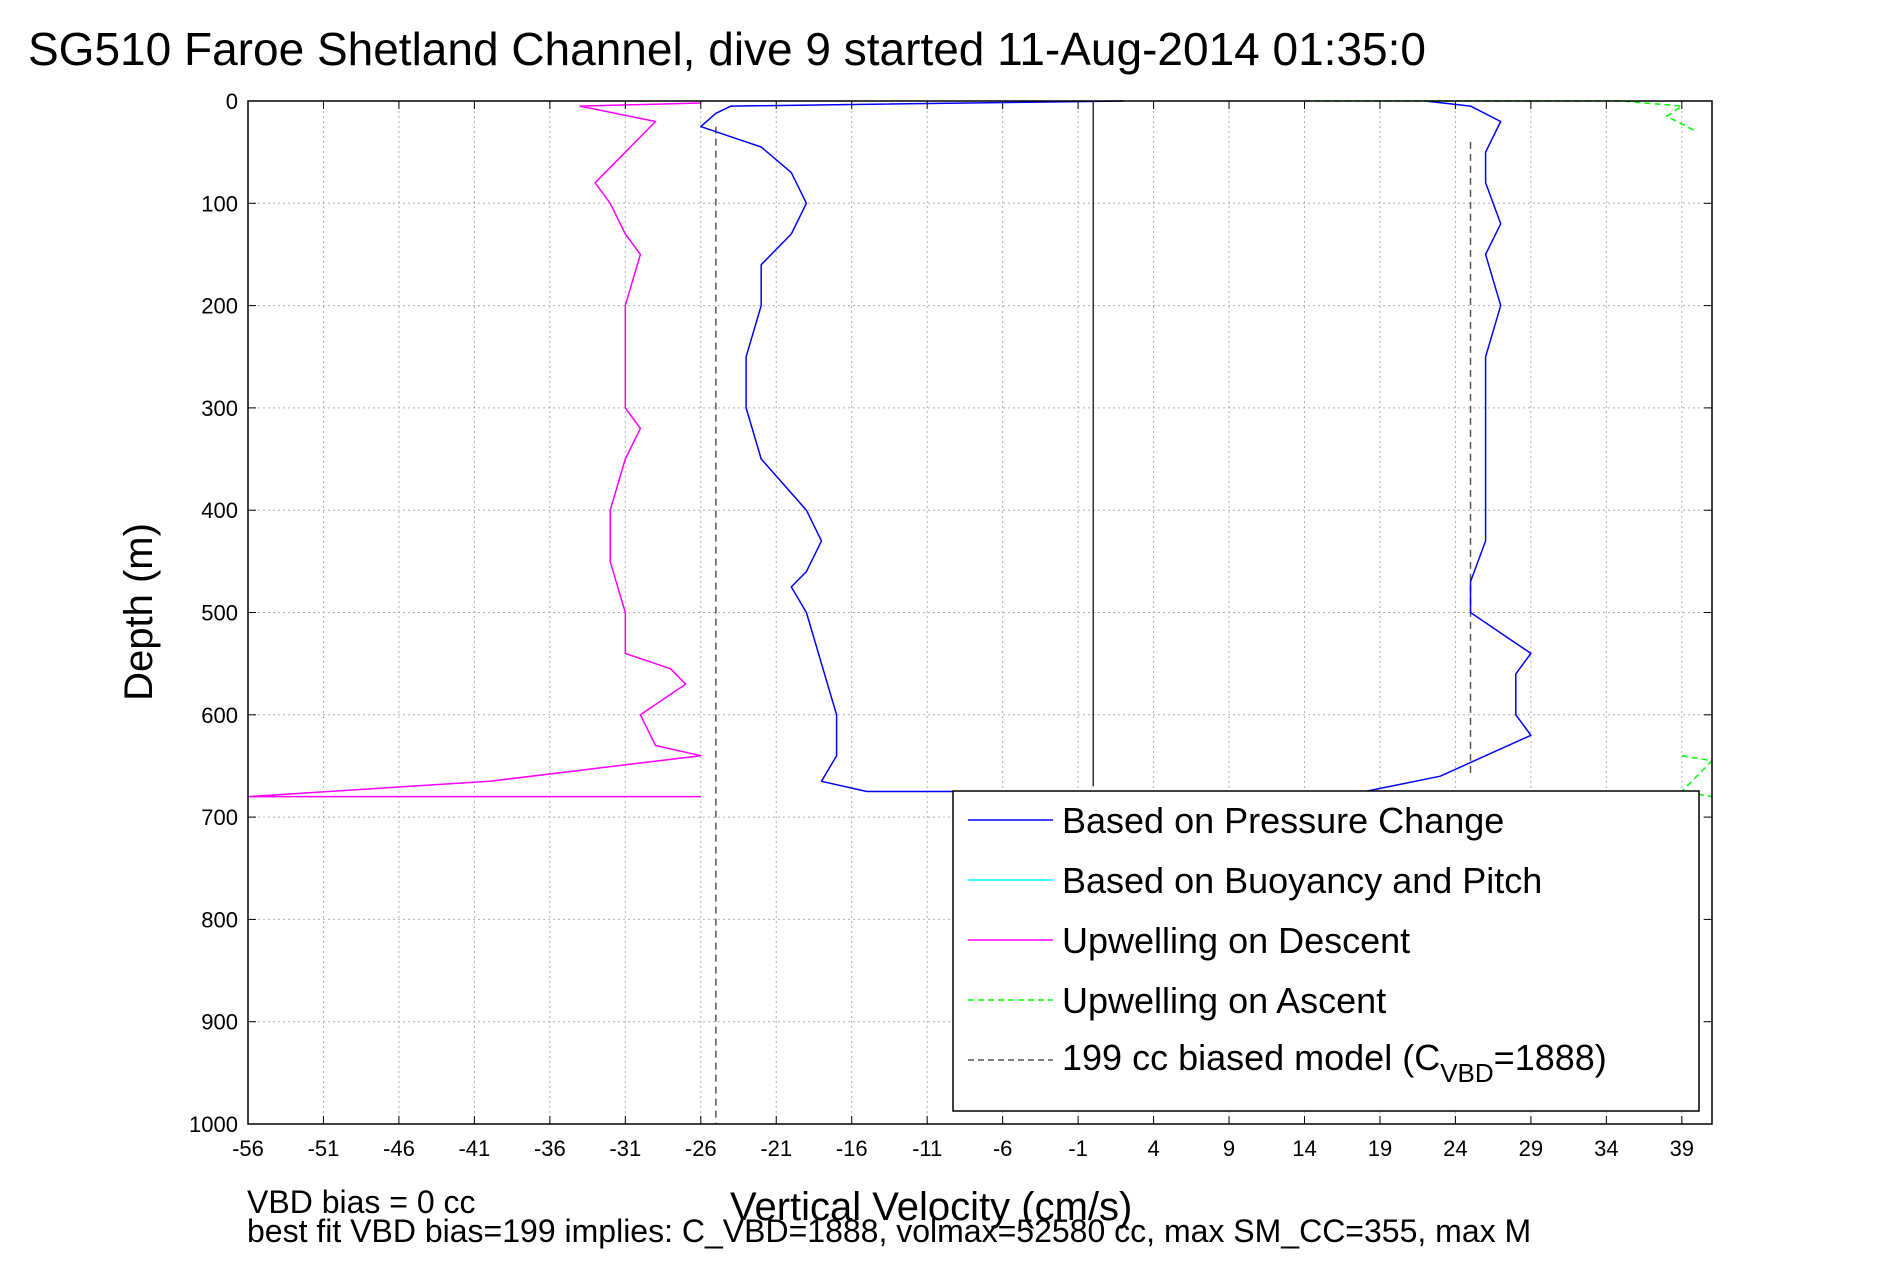  Describe the element at coordinates (139, 612) in the screenshot. I see `y-axis-label: Depth (m)` at that location.